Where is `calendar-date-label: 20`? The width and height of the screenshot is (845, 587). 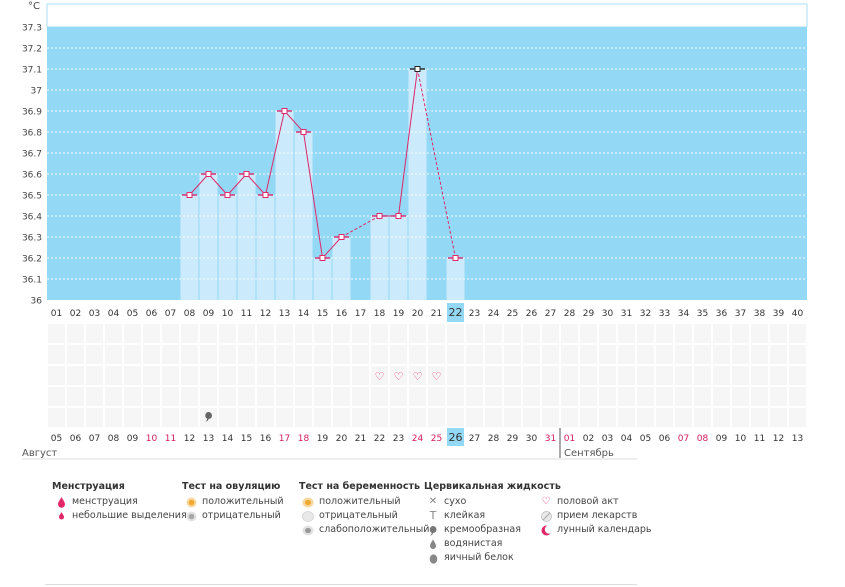 calendar-date-label: 20 is located at coordinates (342, 439).